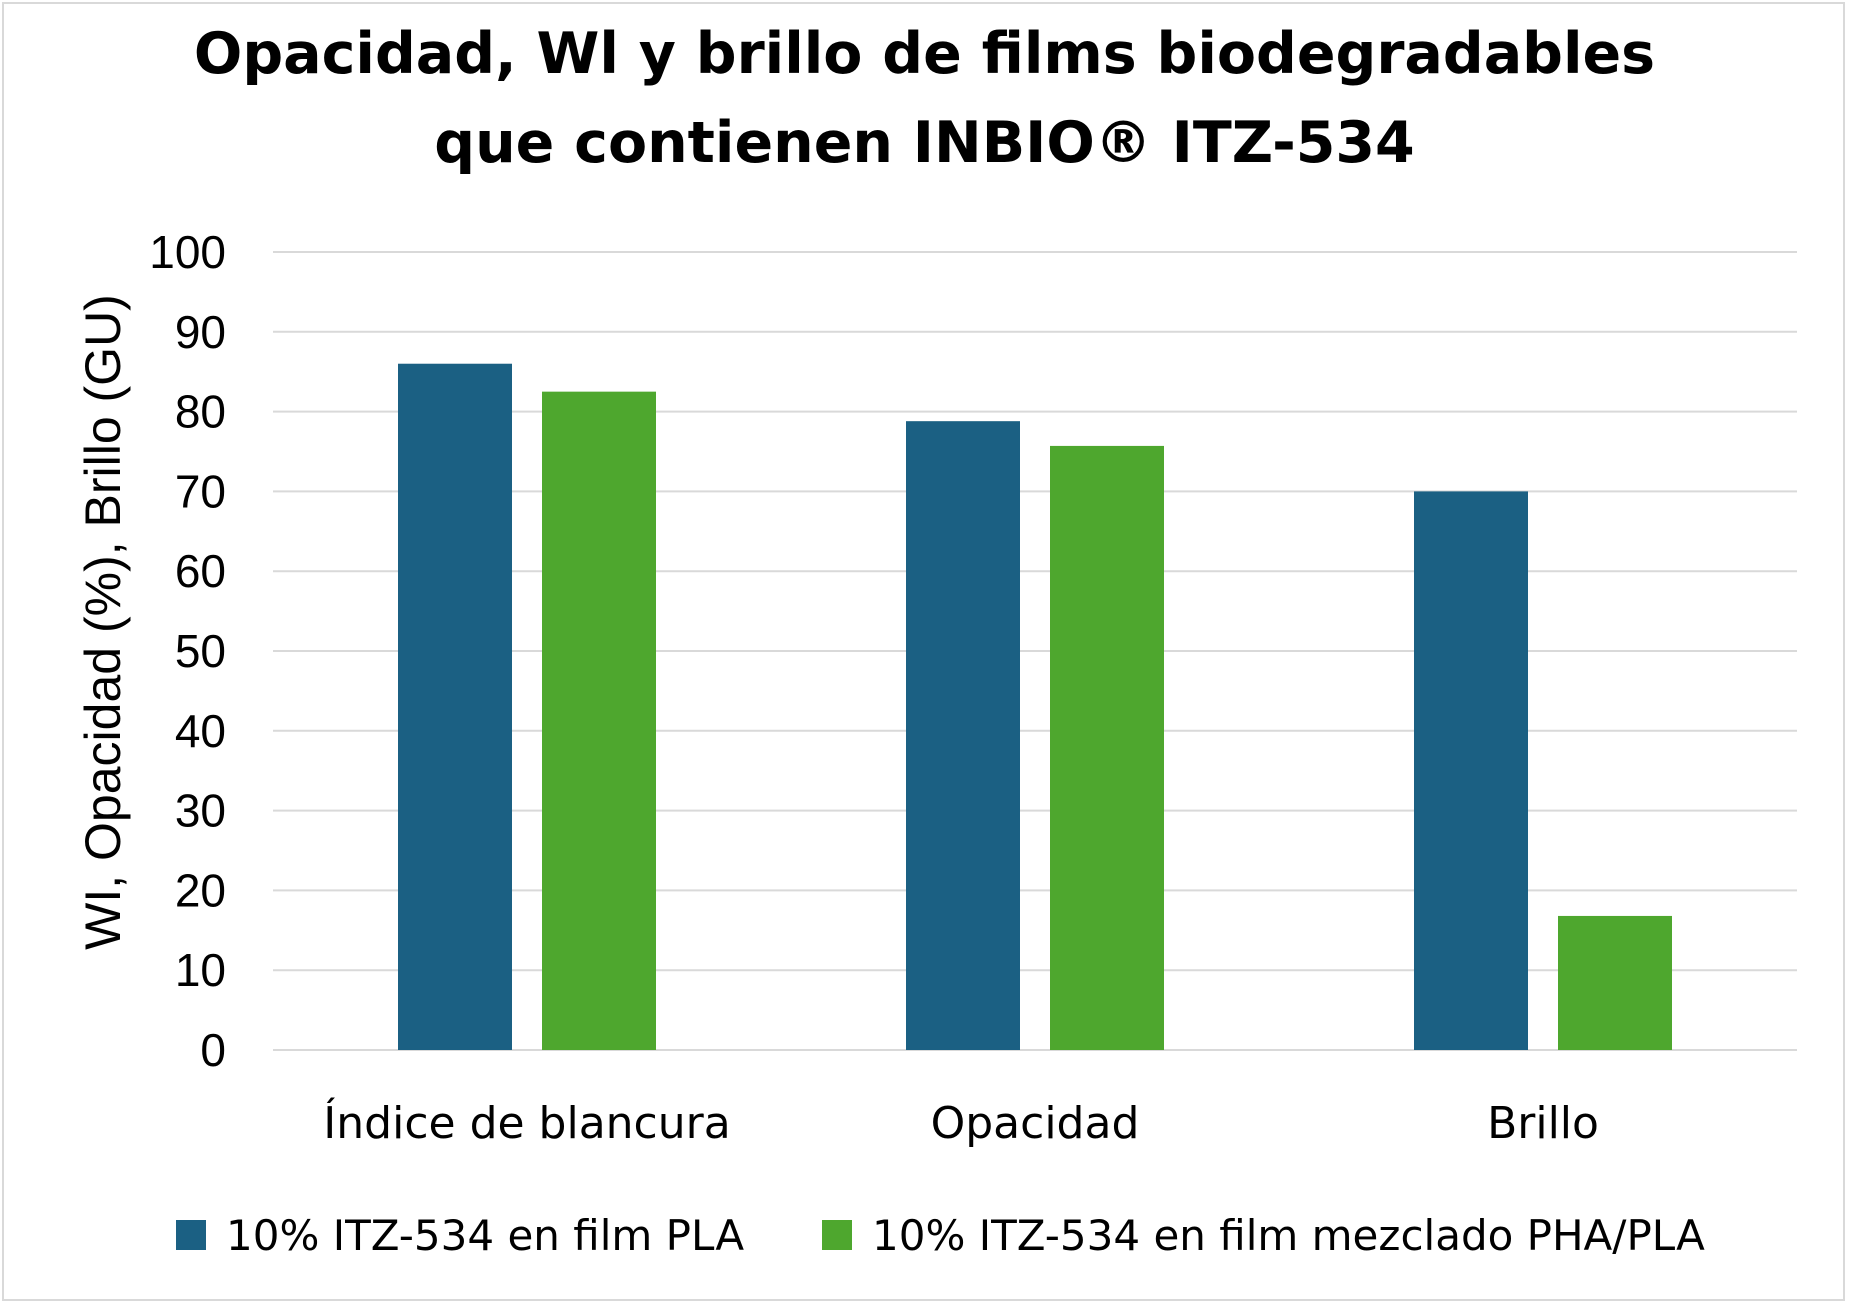  I want to click on y-tick-label: 20, so click(200, 890).